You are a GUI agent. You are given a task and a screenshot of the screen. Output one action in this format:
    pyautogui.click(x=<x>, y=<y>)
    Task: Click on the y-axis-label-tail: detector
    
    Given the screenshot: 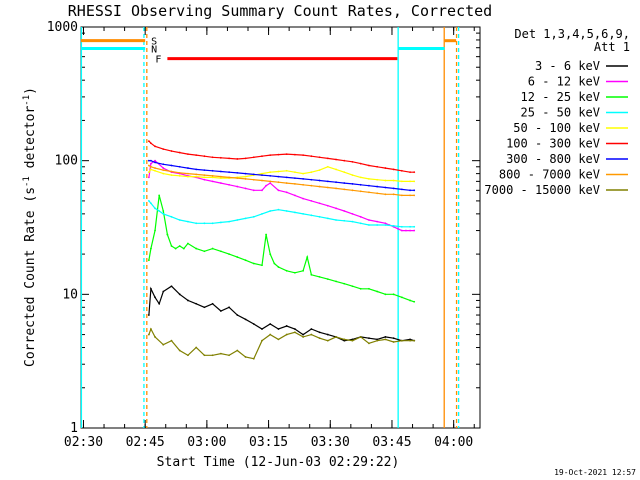 What is the action you would take?
    pyautogui.click(x=30, y=141)
    